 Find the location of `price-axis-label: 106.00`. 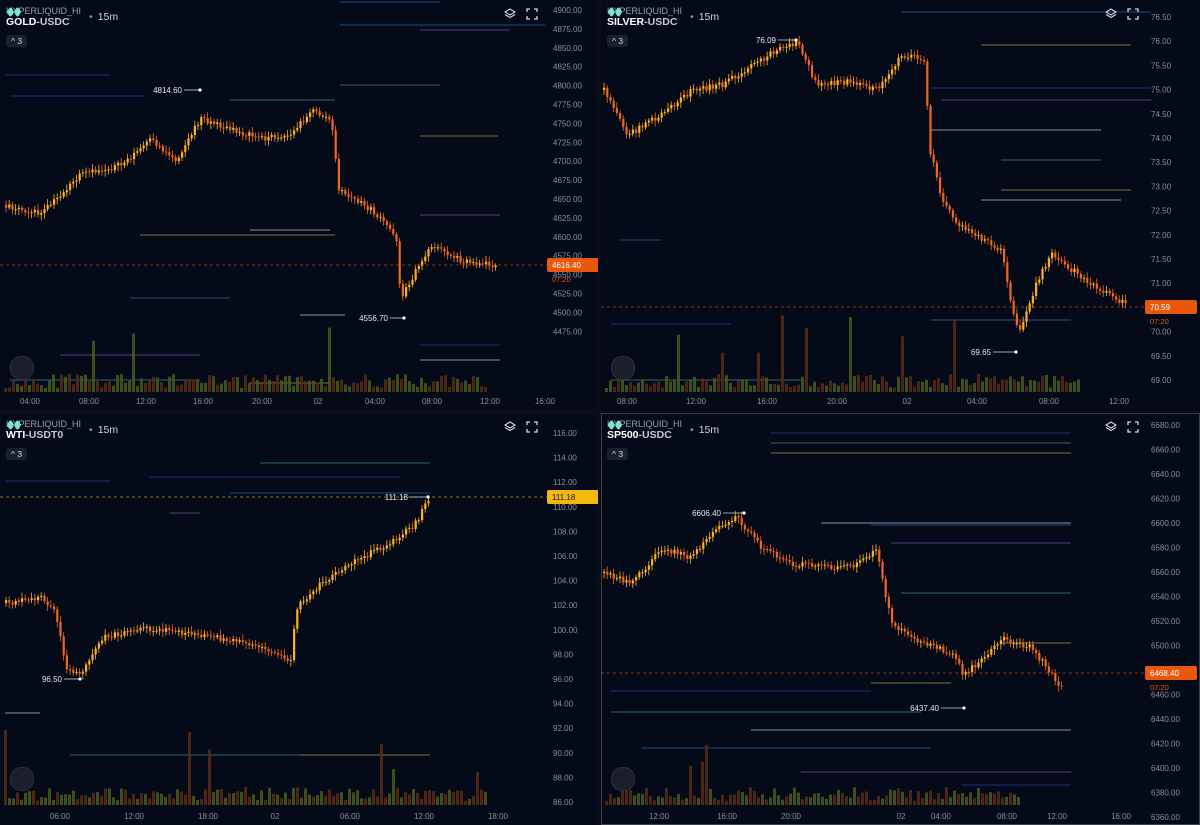

price-axis-label: 106.00 is located at coordinates (565, 556).